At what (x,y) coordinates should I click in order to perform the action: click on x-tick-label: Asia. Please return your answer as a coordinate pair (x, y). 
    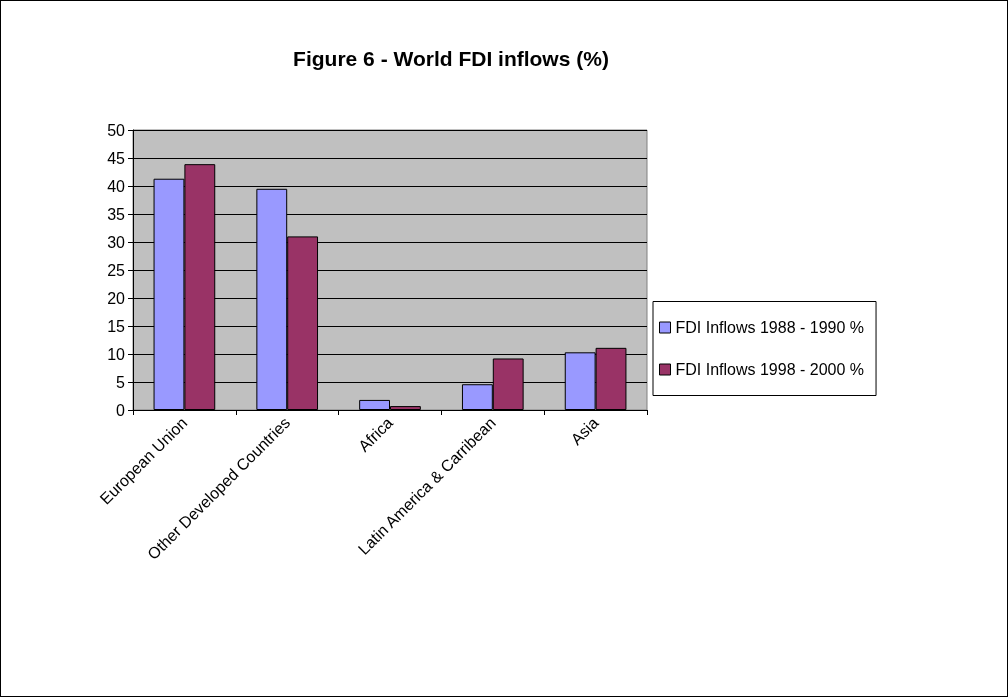
    Looking at the image, I should click on (584, 431).